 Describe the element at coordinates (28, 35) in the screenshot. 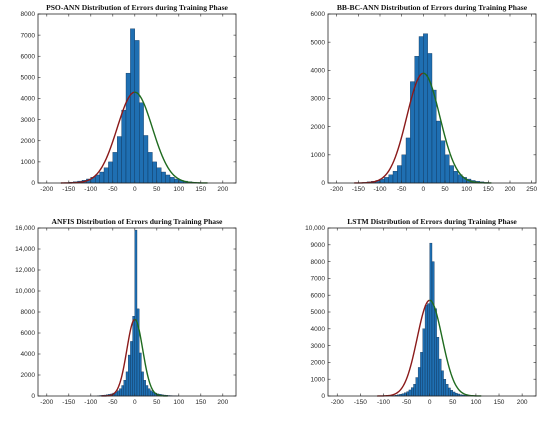

I see `y-tick-label: 7000` at that location.